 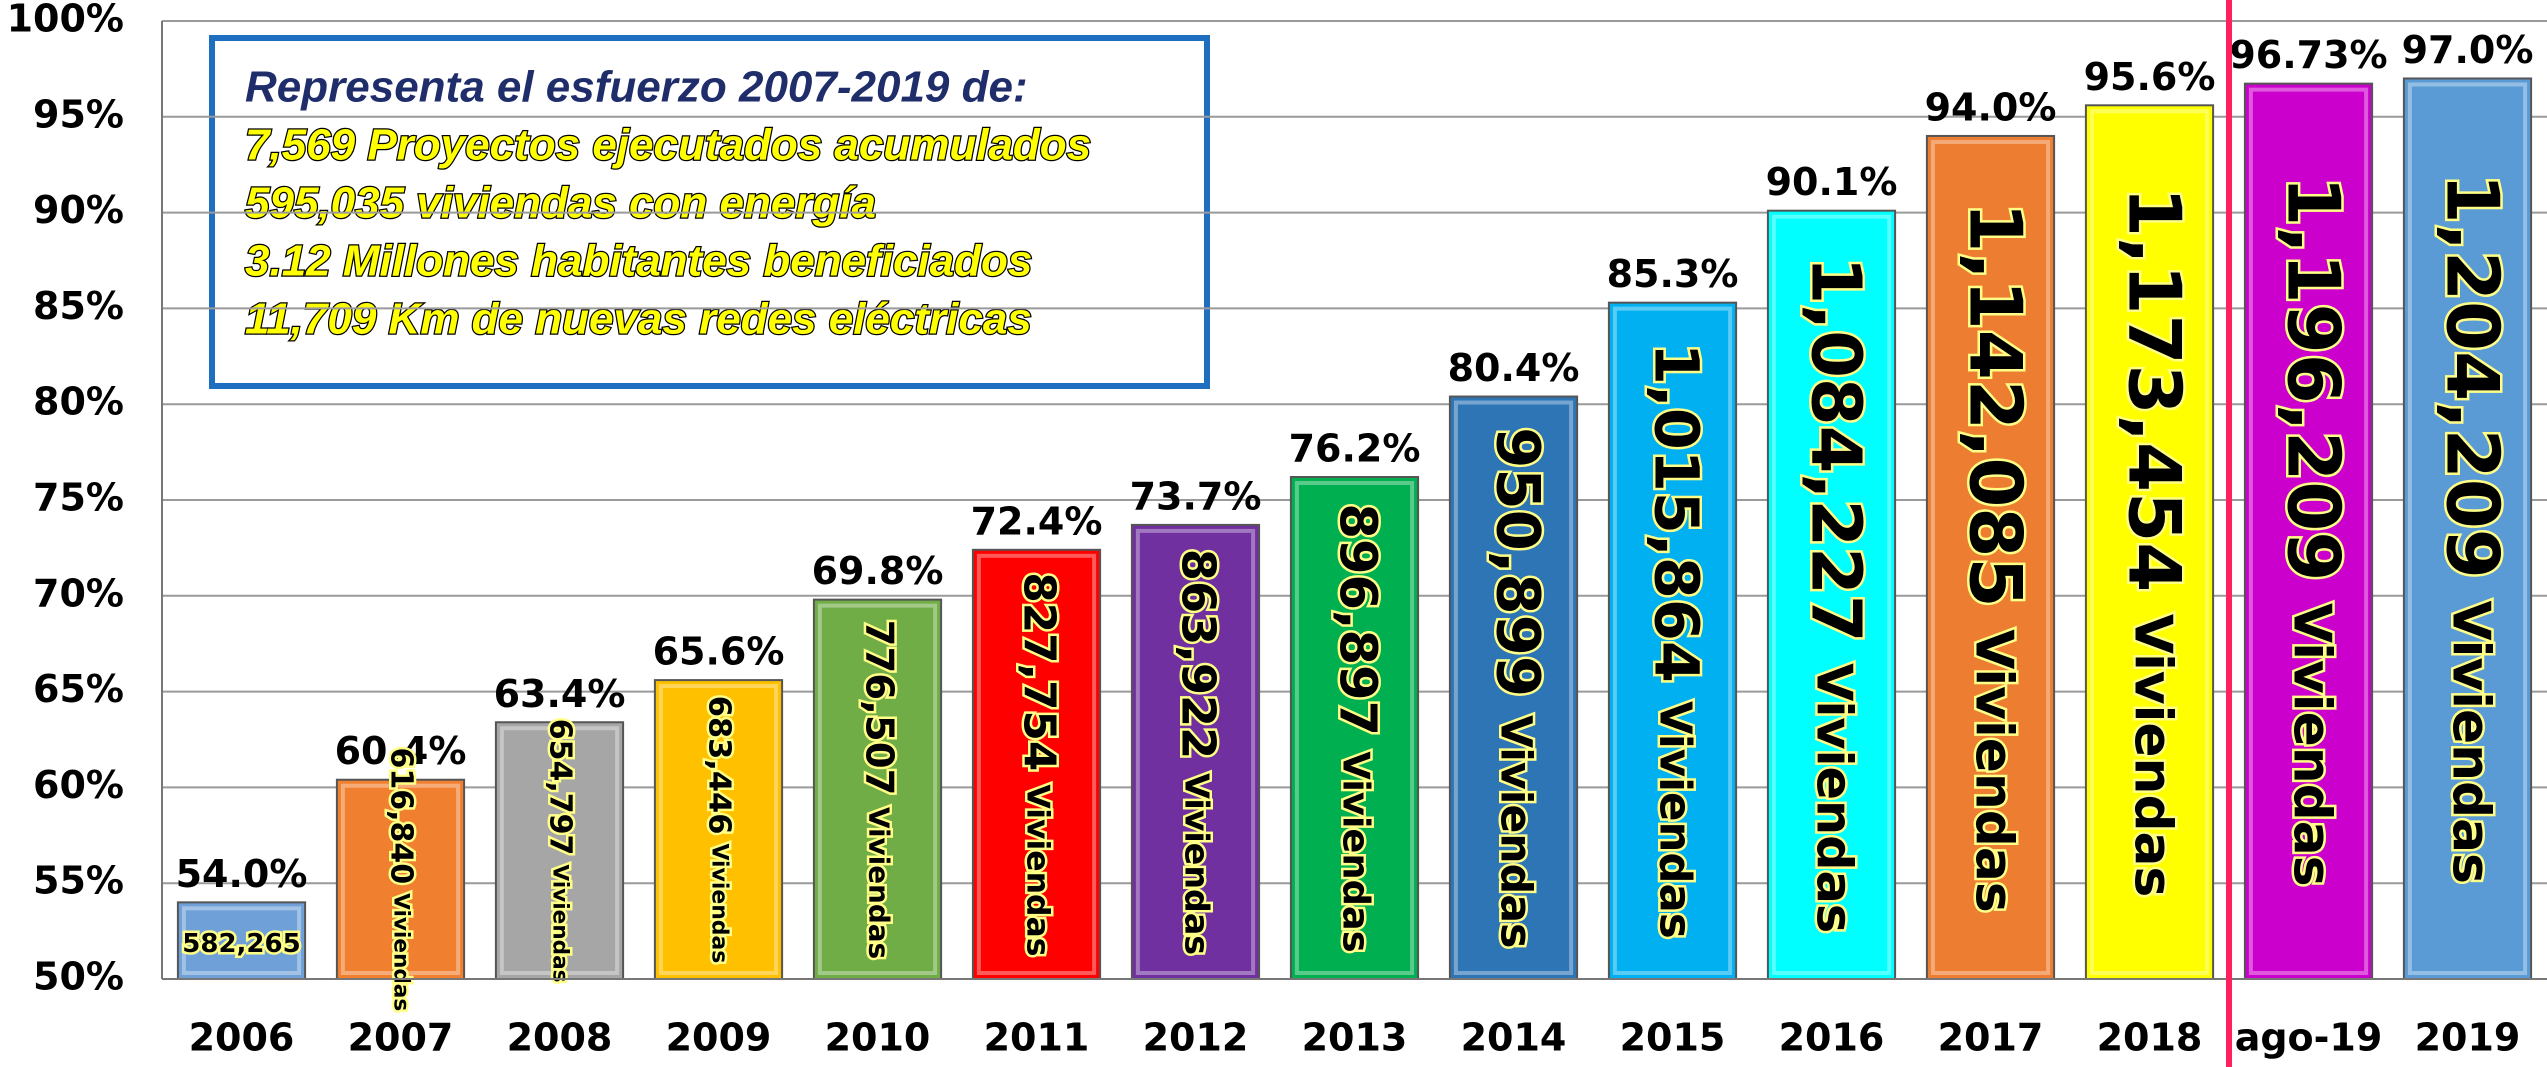 I want to click on annotation-line: 11,709 Km de nuevas redes eléctricas, so click(x=638, y=319).